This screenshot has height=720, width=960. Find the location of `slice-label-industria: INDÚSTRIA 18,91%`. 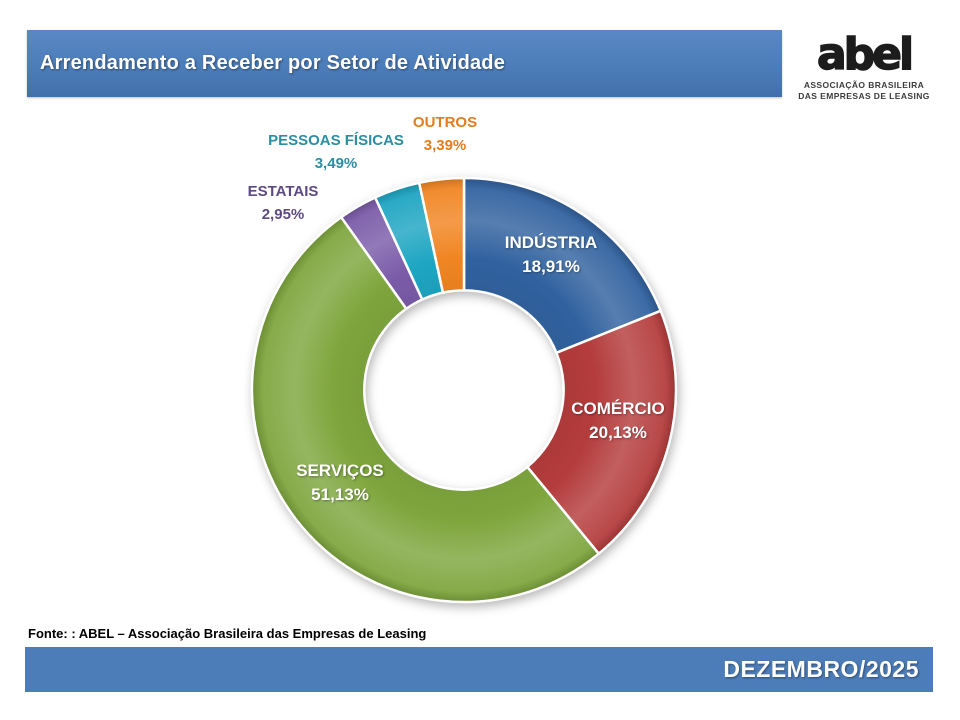

slice-label-industria: INDÚSTRIA 18,91% is located at coordinates (551, 255).